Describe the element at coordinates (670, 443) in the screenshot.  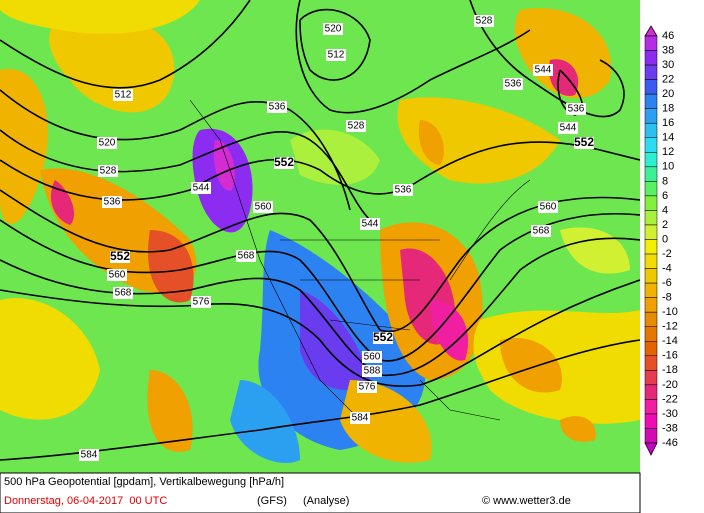
I see `colorbar-label: -46` at that location.